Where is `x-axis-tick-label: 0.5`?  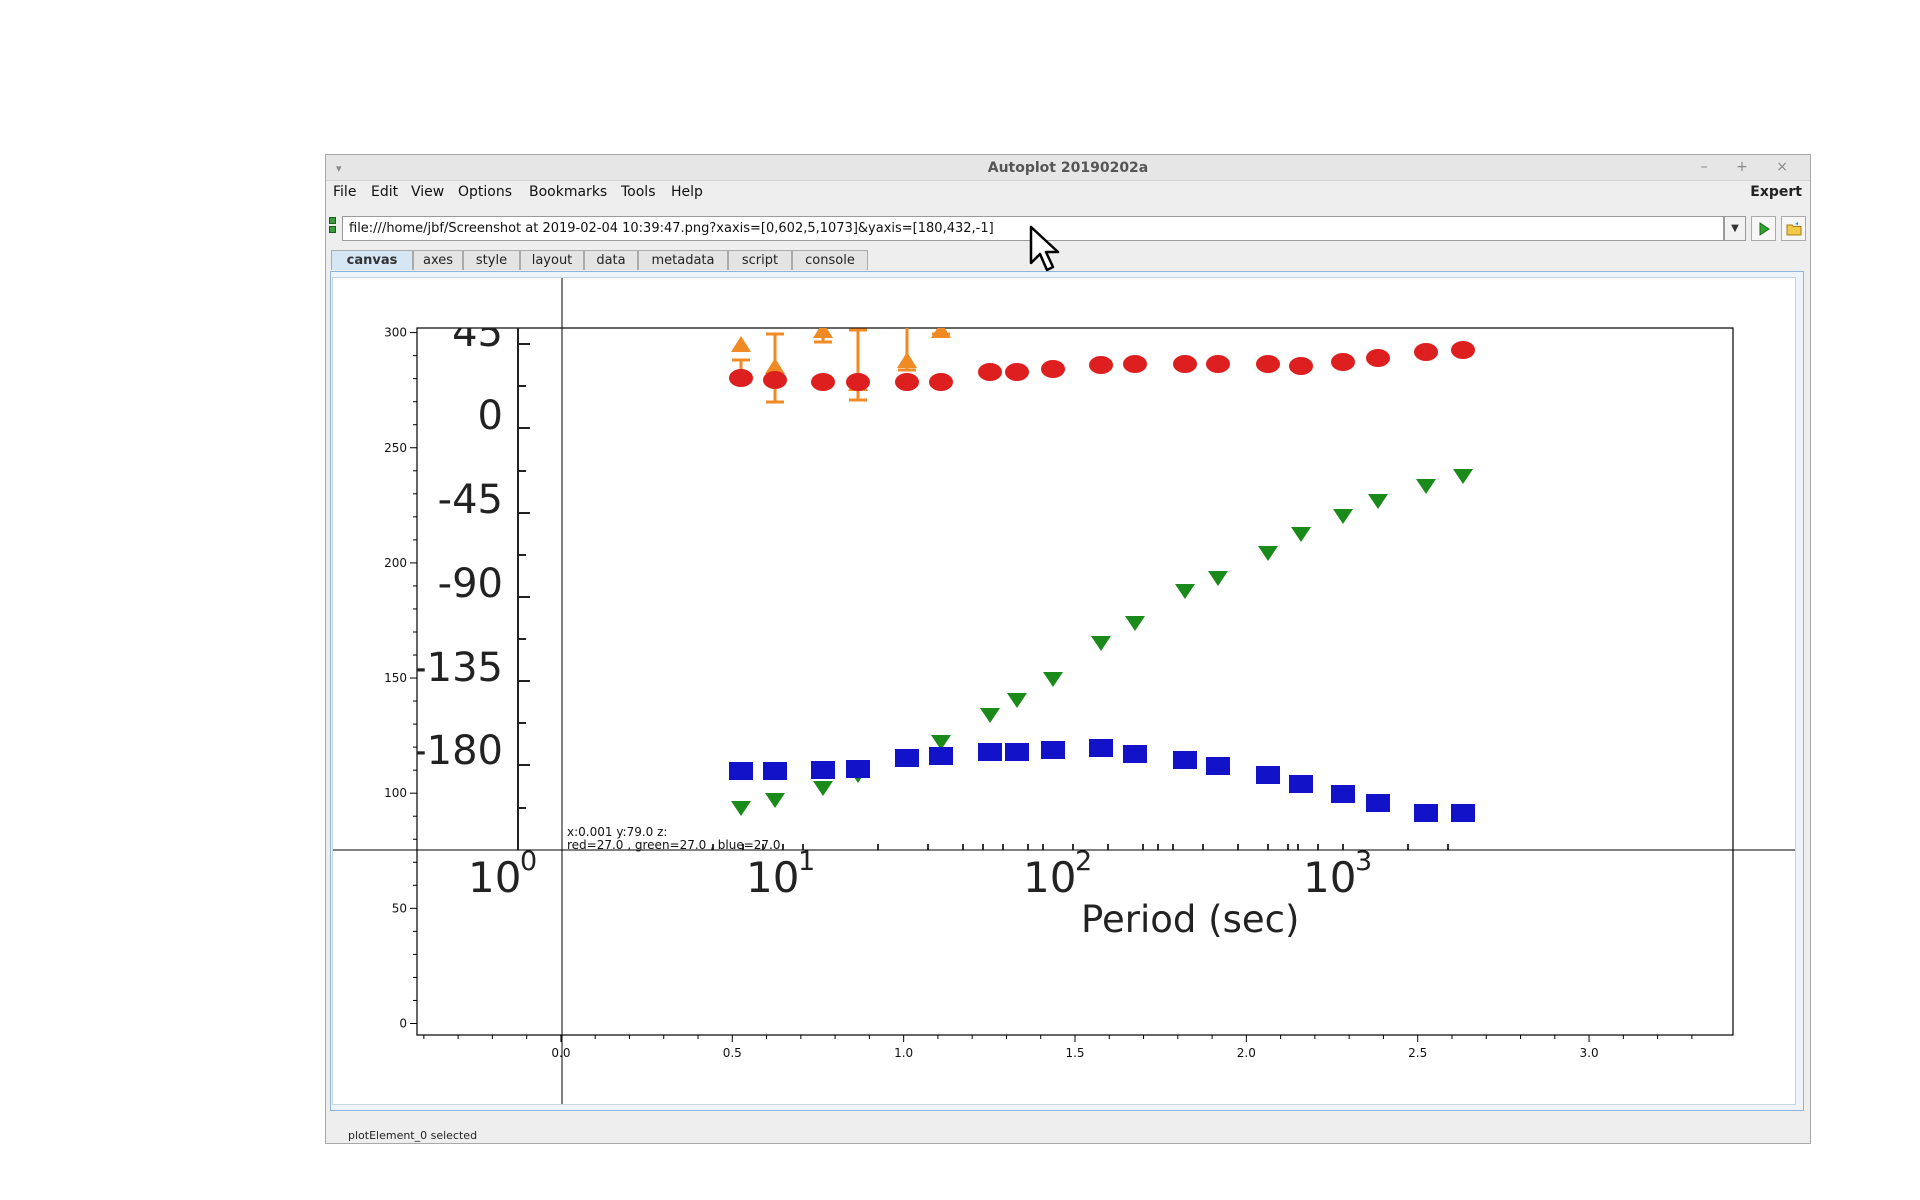
x-axis-tick-label: 0.5 is located at coordinates (732, 1053).